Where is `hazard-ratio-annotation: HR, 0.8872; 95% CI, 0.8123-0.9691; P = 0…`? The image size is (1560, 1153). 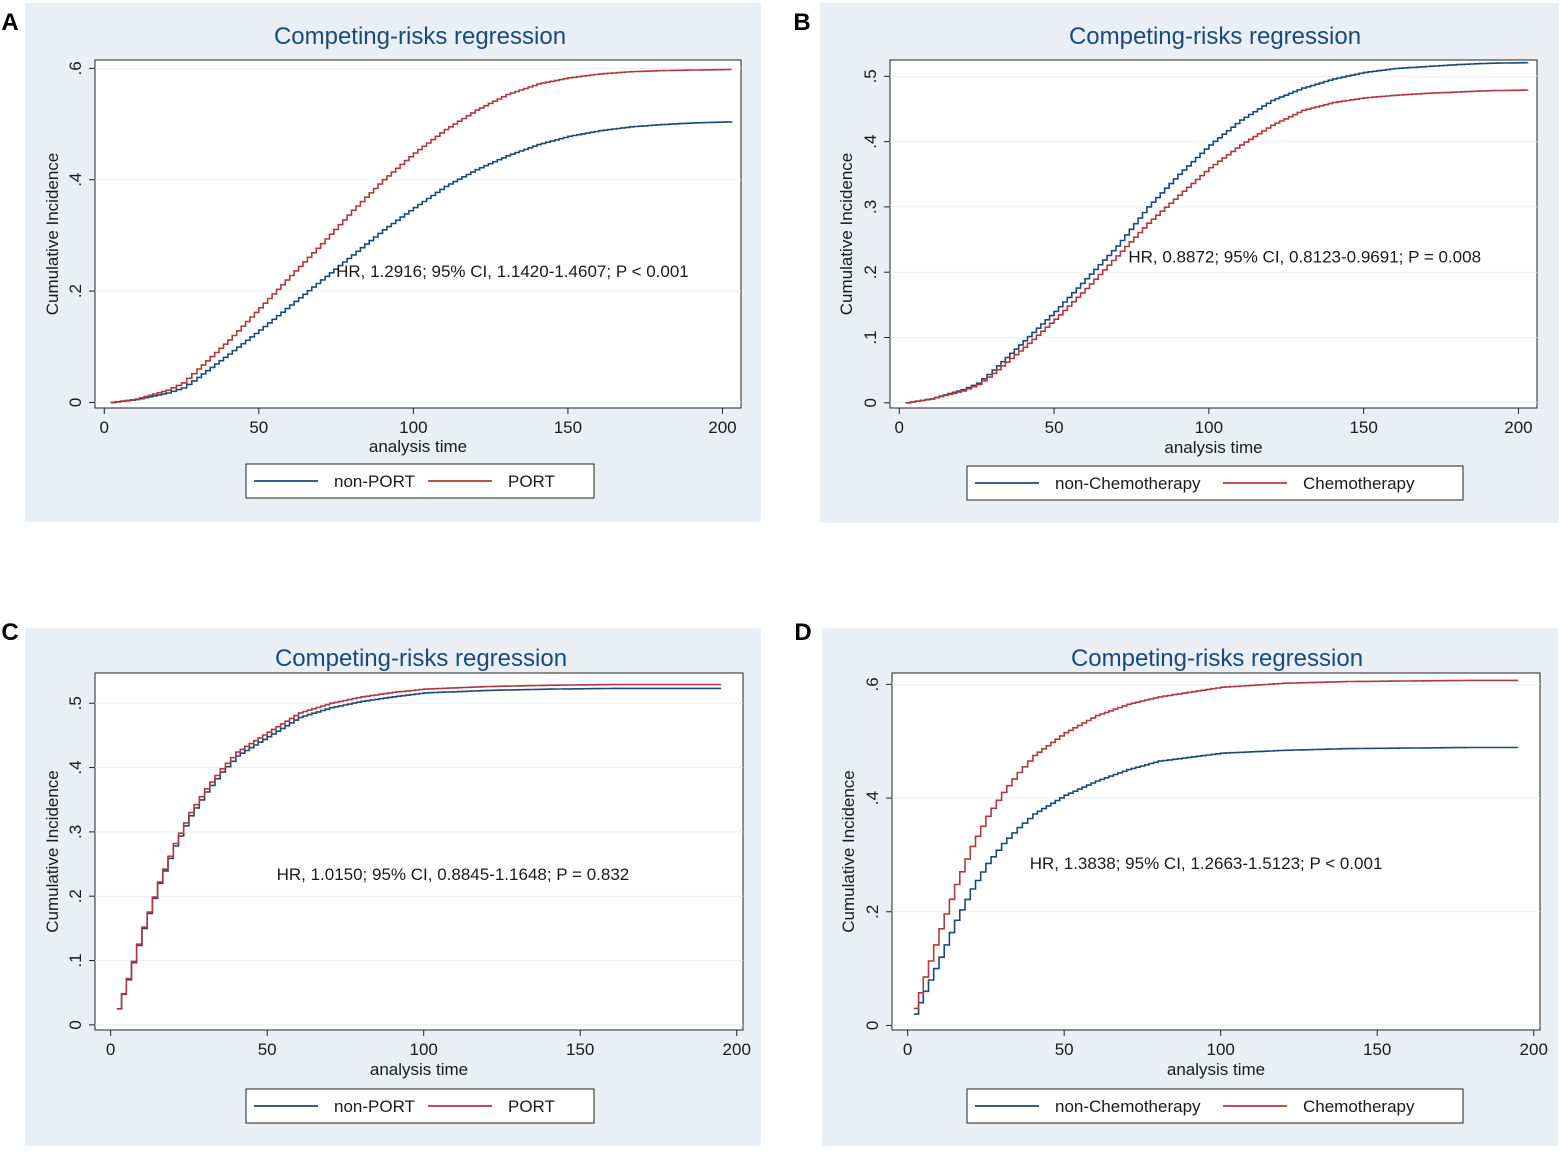
hazard-ratio-annotation: HR, 0.8872; 95% CI, 0.8123-0.9691; P = 0… is located at coordinates (1304, 256).